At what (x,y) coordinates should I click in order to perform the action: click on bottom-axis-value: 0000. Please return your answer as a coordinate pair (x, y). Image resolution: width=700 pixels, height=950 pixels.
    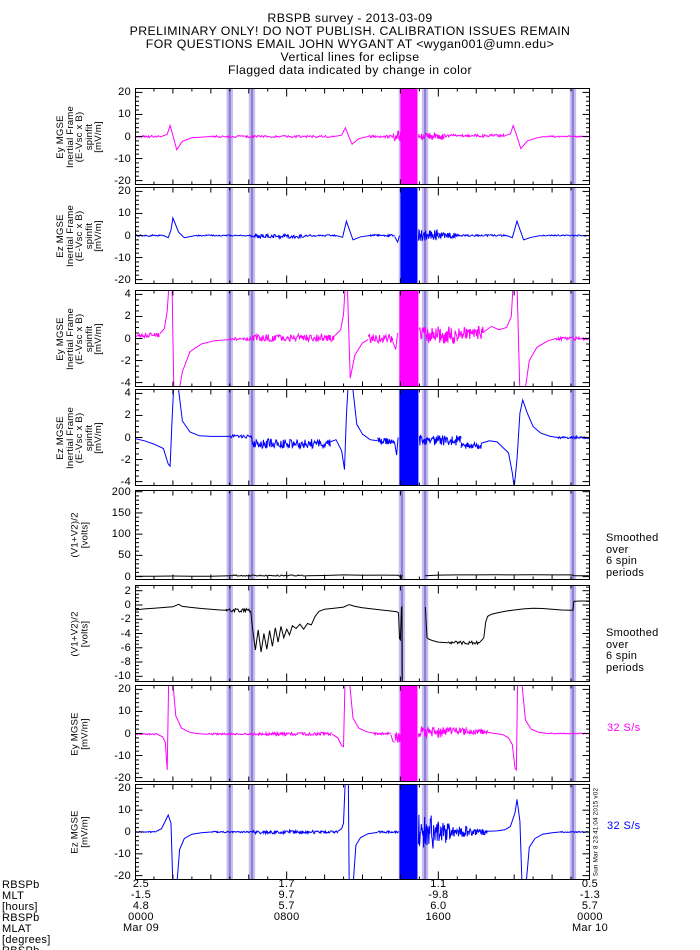
    Looking at the image, I should click on (590, 917).